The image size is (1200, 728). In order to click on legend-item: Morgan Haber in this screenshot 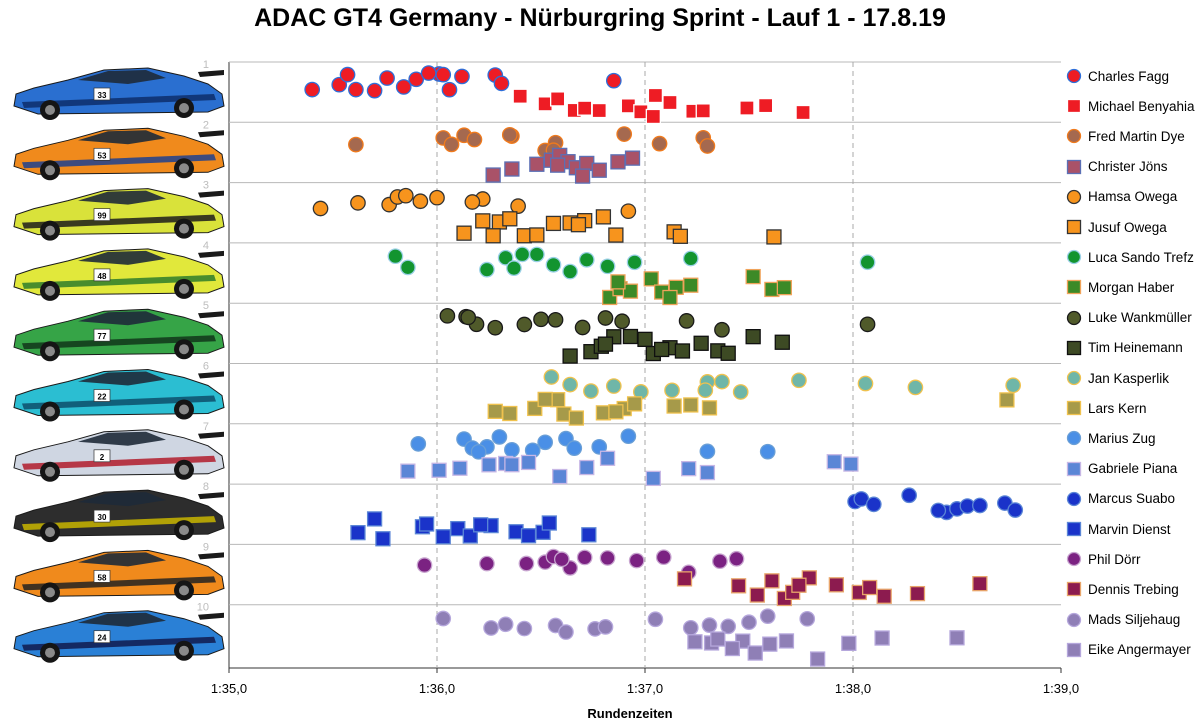, I will do `click(1120, 287)`.